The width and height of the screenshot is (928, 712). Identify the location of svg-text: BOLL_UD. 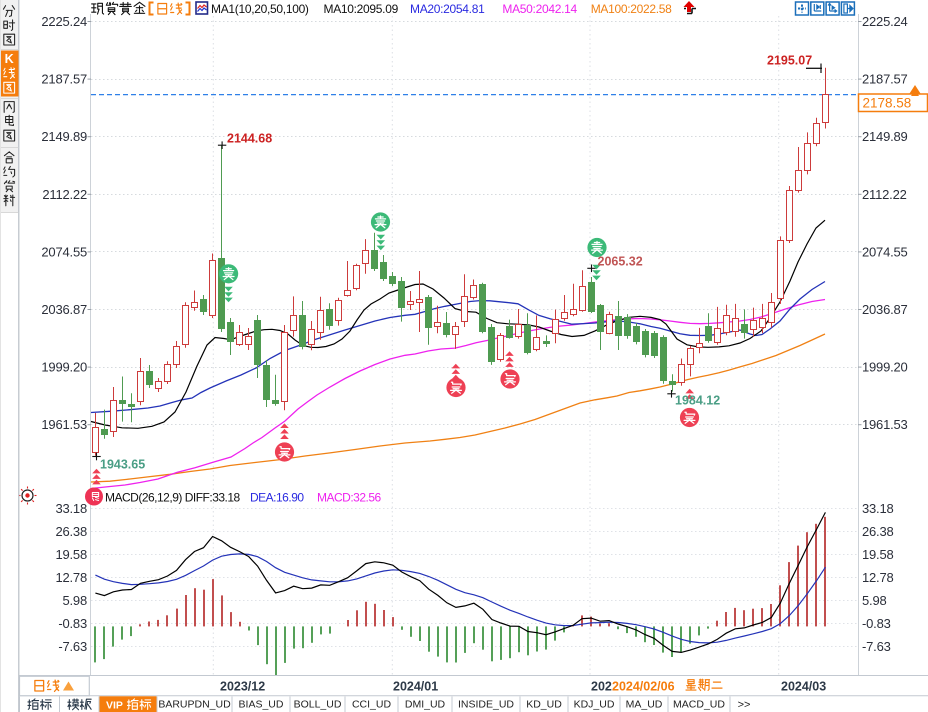
(318, 705).